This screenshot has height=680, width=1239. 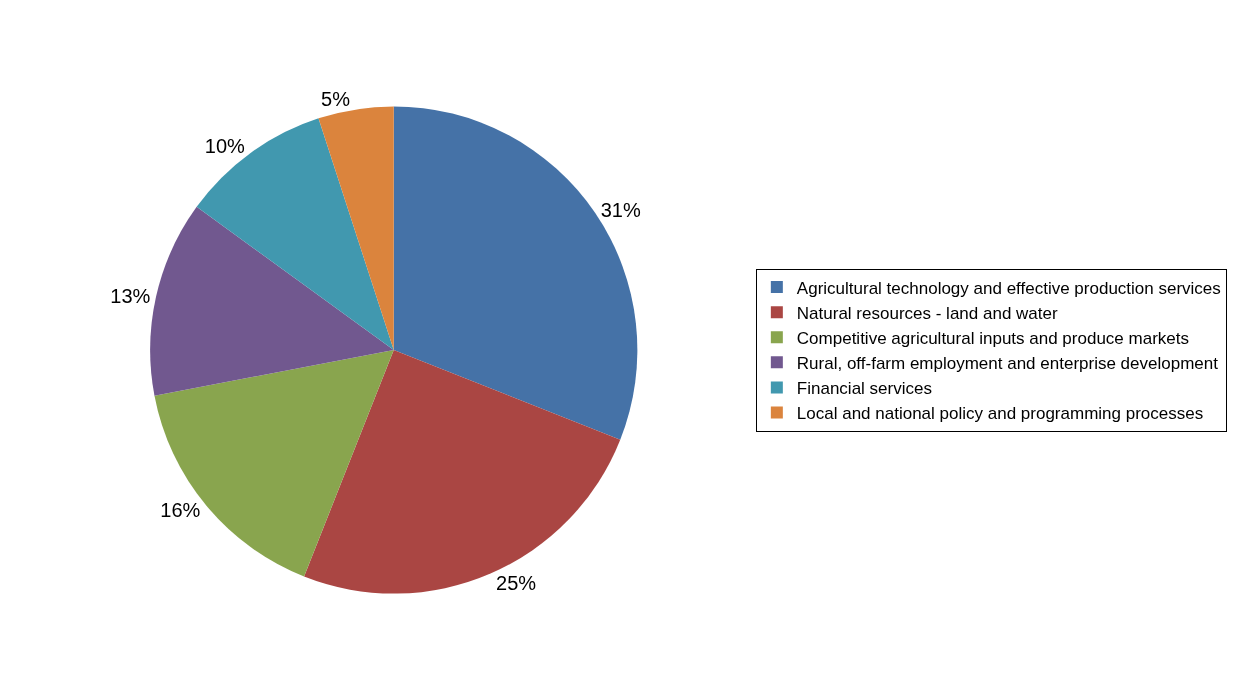 I want to click on legend-label: Rural, off-farm employment and enterprise development, so click(x=1007, y=363).